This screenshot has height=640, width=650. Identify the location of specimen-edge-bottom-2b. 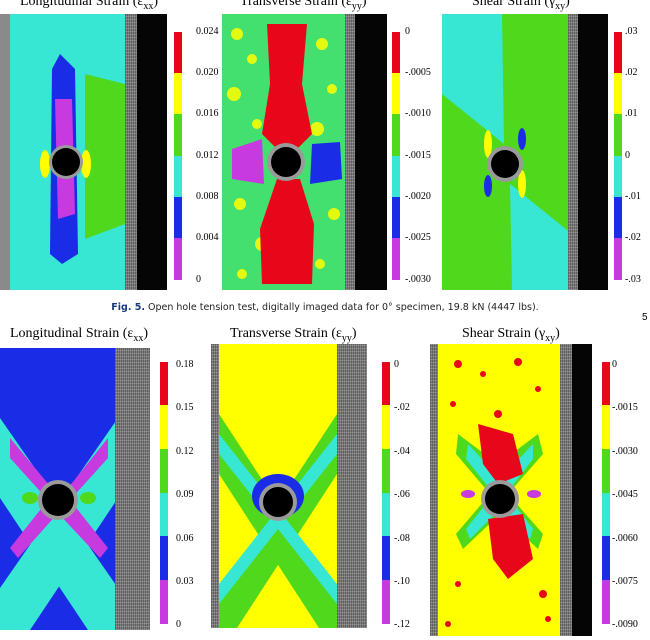
(352, 486).